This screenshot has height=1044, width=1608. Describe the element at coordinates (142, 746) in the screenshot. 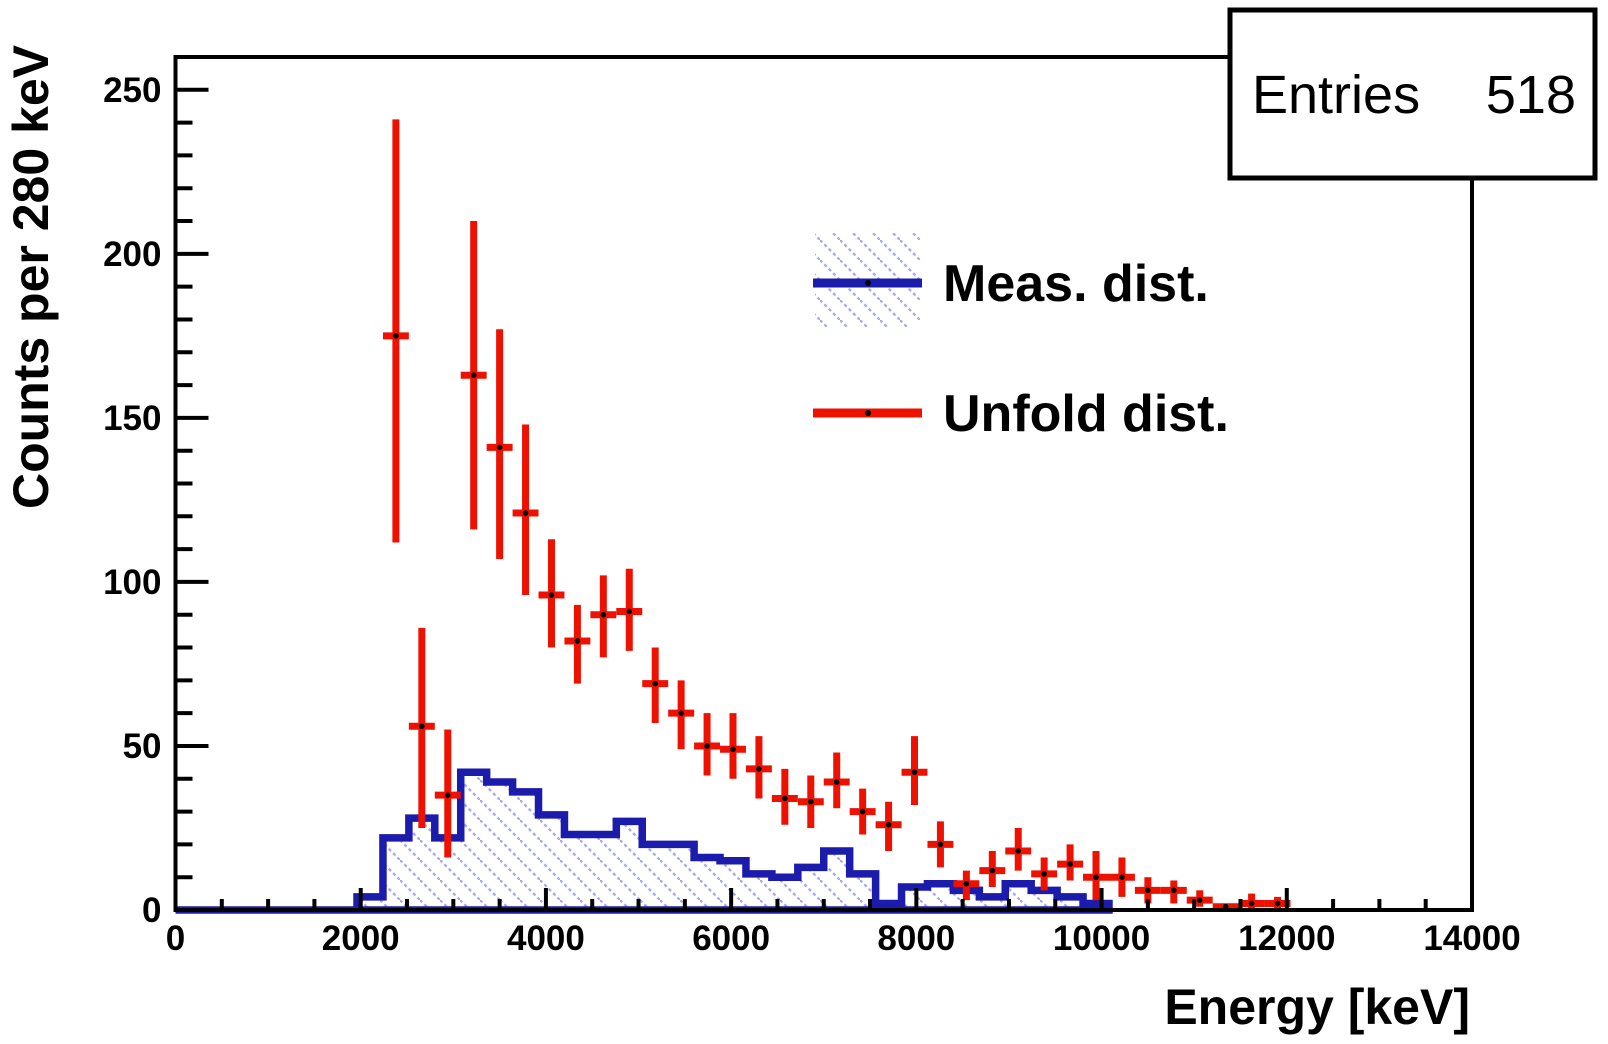

I see `y-tick-label: 50` at that location.